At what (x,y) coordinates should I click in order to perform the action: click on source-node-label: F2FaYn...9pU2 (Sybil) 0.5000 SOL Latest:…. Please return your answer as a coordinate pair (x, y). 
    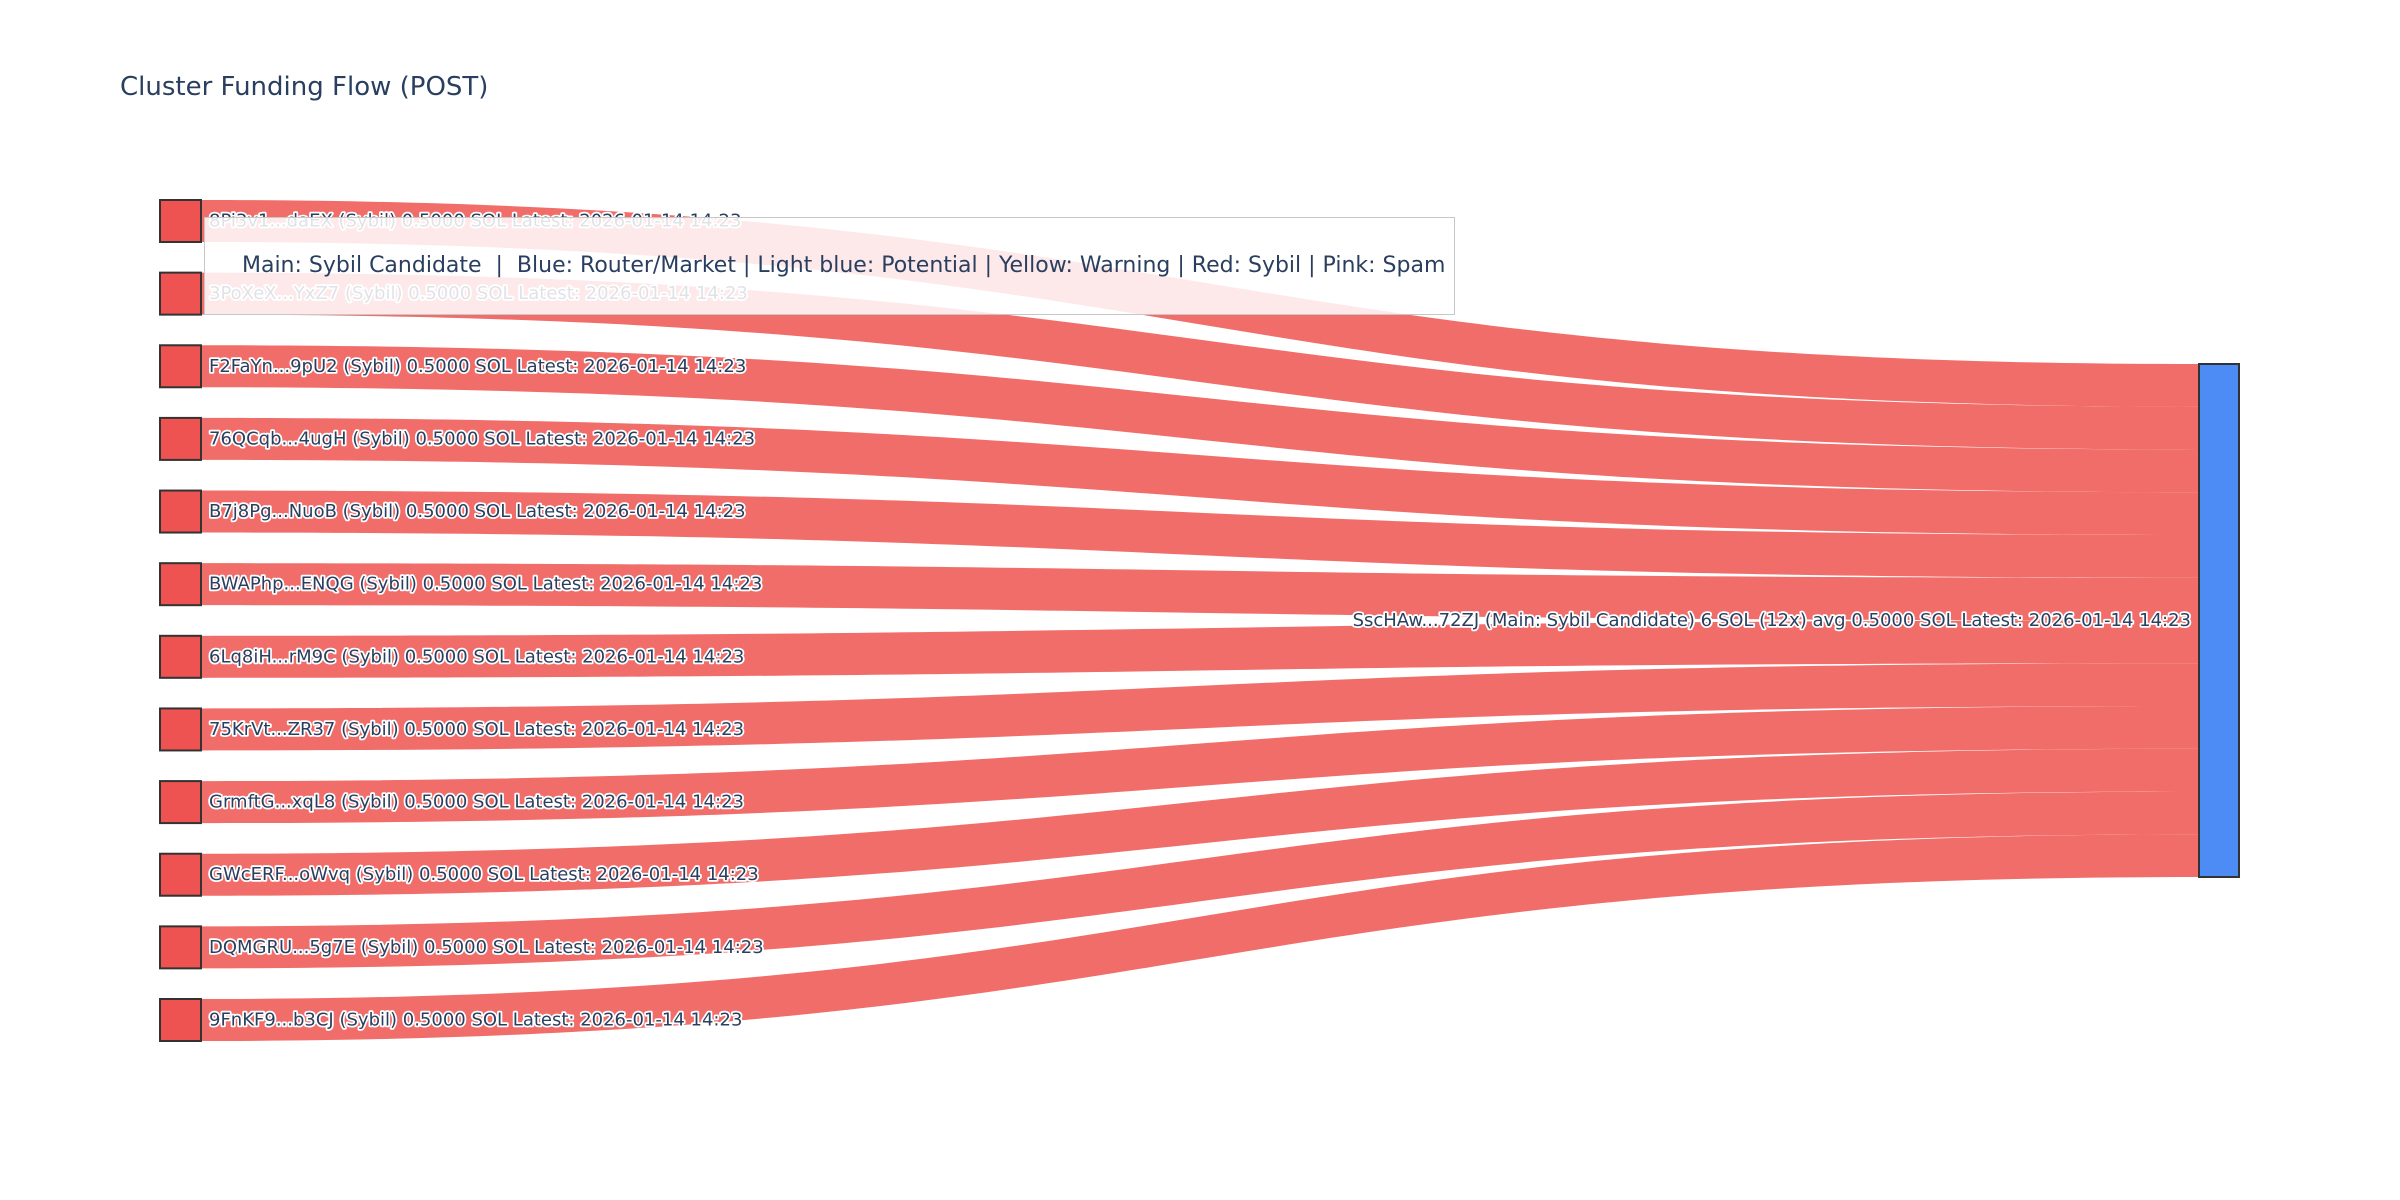
    Looking at the image, I should click on (477, 366).